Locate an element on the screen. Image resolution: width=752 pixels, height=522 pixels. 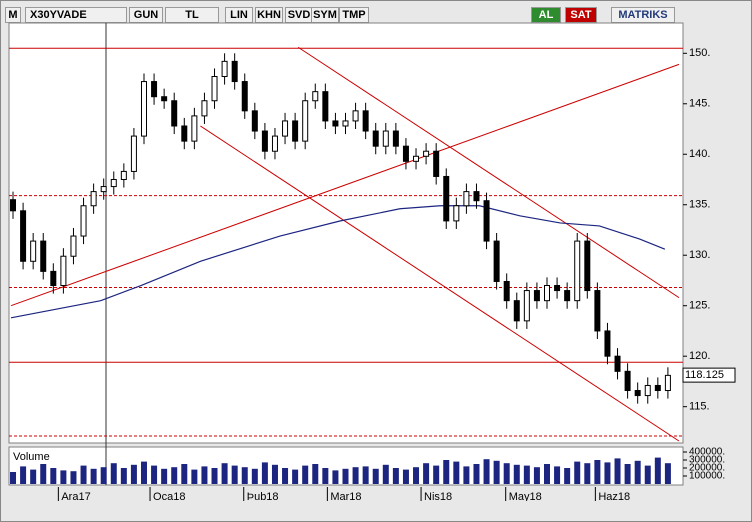
y-tick-label: 135. is located at coordinates (699, 205).